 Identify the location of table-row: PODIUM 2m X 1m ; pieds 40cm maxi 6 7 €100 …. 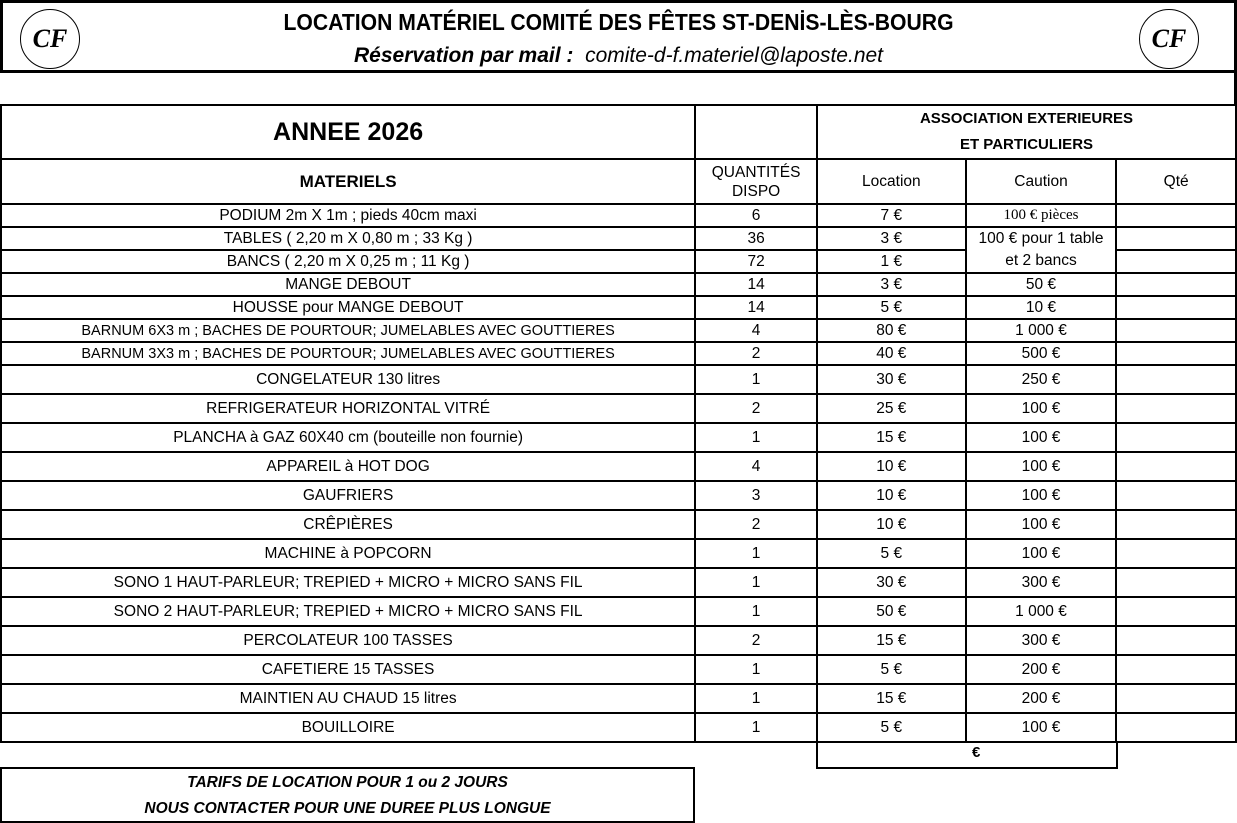
(618, 215).